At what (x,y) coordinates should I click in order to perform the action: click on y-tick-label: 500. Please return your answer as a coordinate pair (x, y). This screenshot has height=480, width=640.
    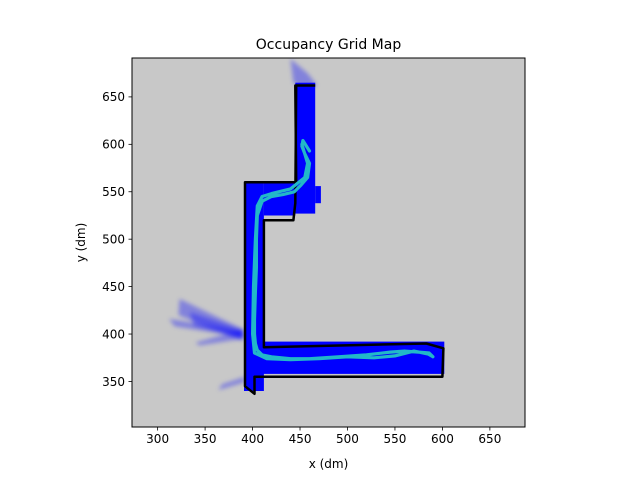
    Looking at the image, I should click on (113, 239).